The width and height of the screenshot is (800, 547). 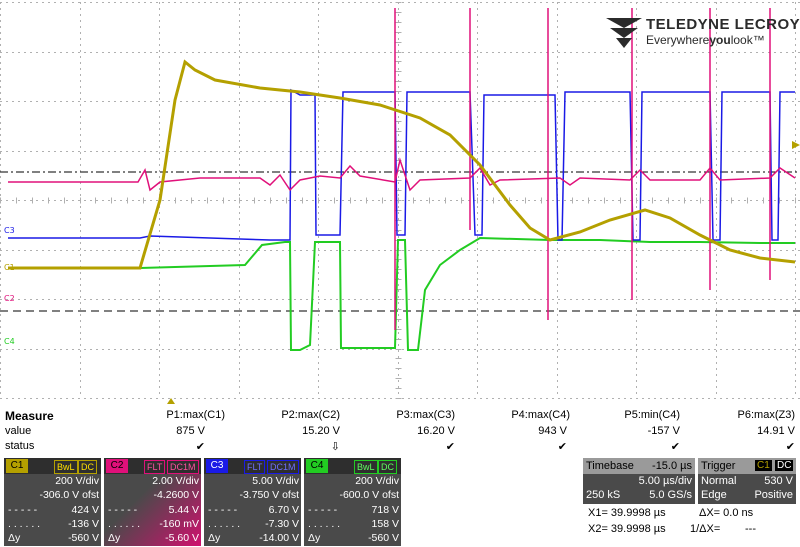 What do you see at coordinates (718, 466) in the screenshot?
I see `trigger-label: Trigger` at bounding box center [718, 466].